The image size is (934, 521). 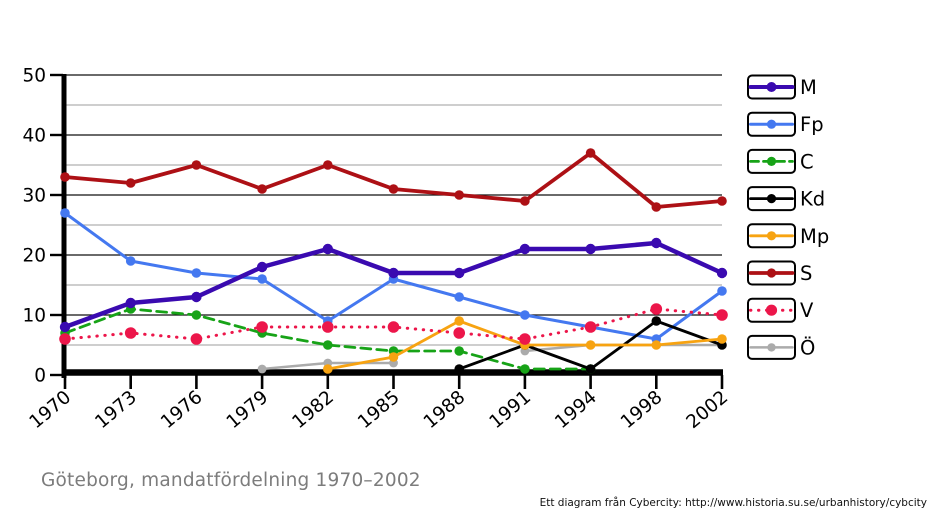 I want to click on y-tick-label: 30, so click(x=34, y=196).